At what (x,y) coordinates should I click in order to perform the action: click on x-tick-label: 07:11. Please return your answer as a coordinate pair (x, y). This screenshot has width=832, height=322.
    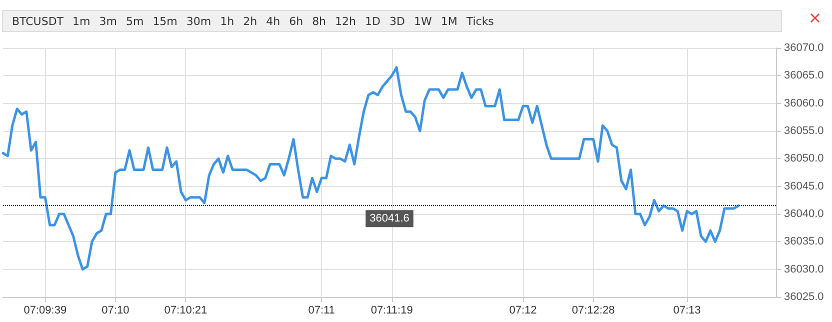
    Looking at the image, I should click on (321, 310).